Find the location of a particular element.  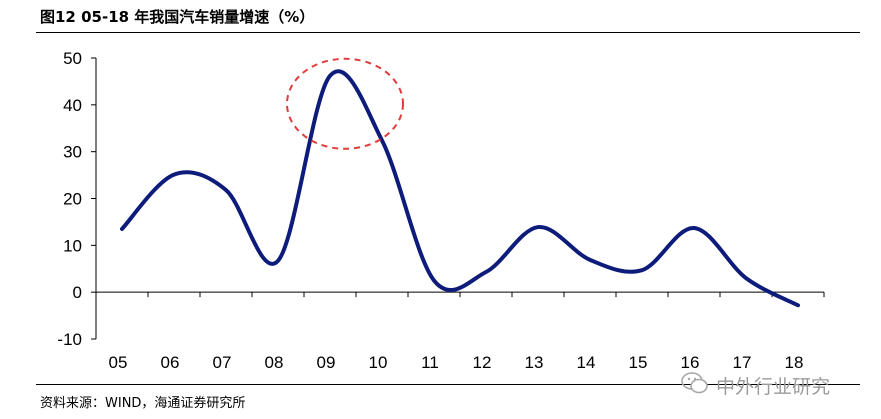

x-tick-label: 15 is located at coordinates (638, 362).